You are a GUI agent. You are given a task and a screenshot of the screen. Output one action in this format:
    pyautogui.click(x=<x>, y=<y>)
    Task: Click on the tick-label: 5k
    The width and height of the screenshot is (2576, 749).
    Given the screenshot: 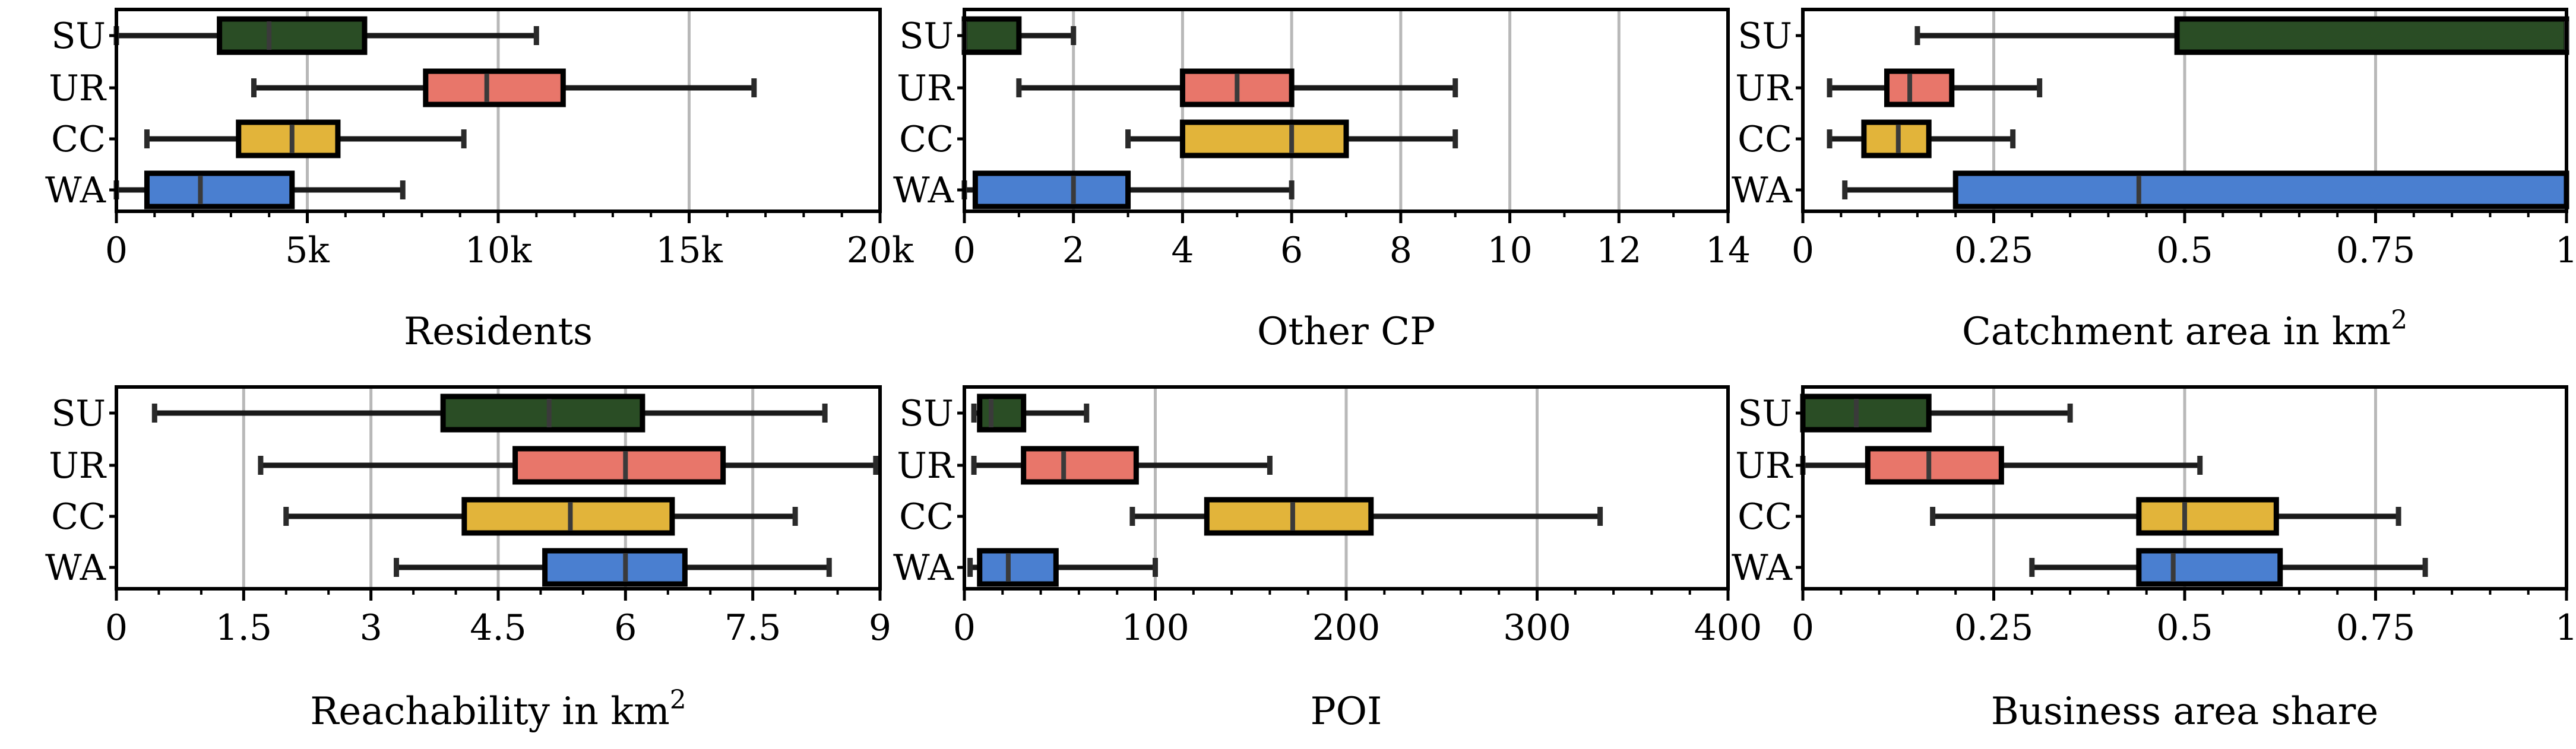 What is the action you would take?
    pyautogui.click(x=307, y=250)
    